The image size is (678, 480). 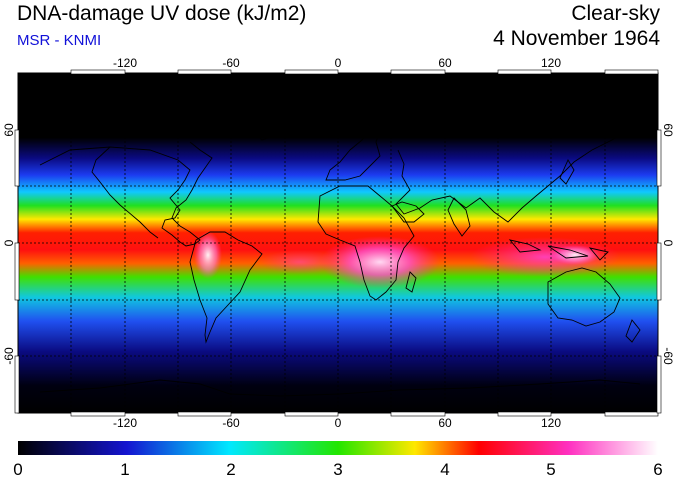 I want to click on lon-tick-bottom: -60, so click(x=231, y=423).